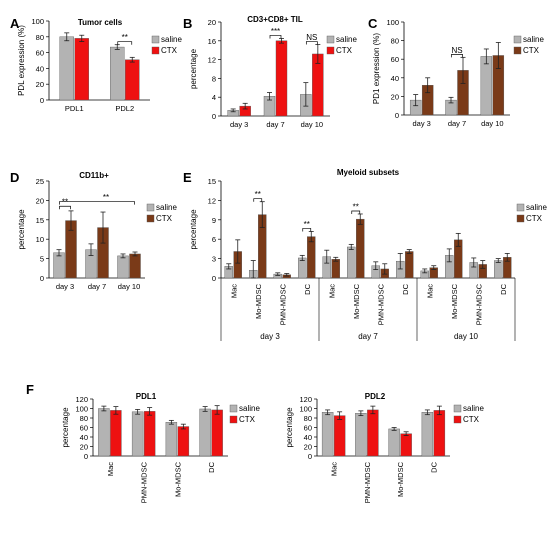 The width and height of the screenshot is (550, 544). What do you see at coordinates (42, 259) in the screenshot?
I see `y-tick-label: 5` at bounding box center [42, 259].